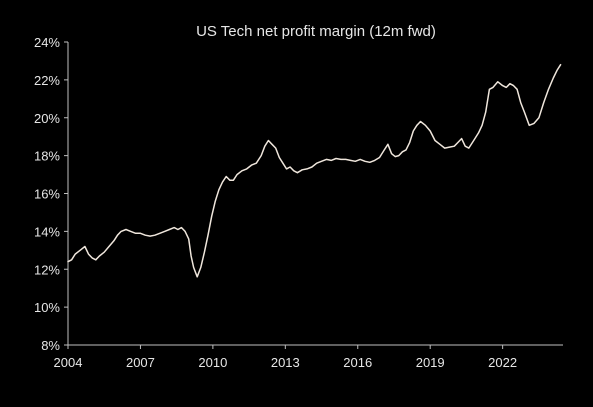  I want to click on y-tick-label: 18%, so click(47, 156).